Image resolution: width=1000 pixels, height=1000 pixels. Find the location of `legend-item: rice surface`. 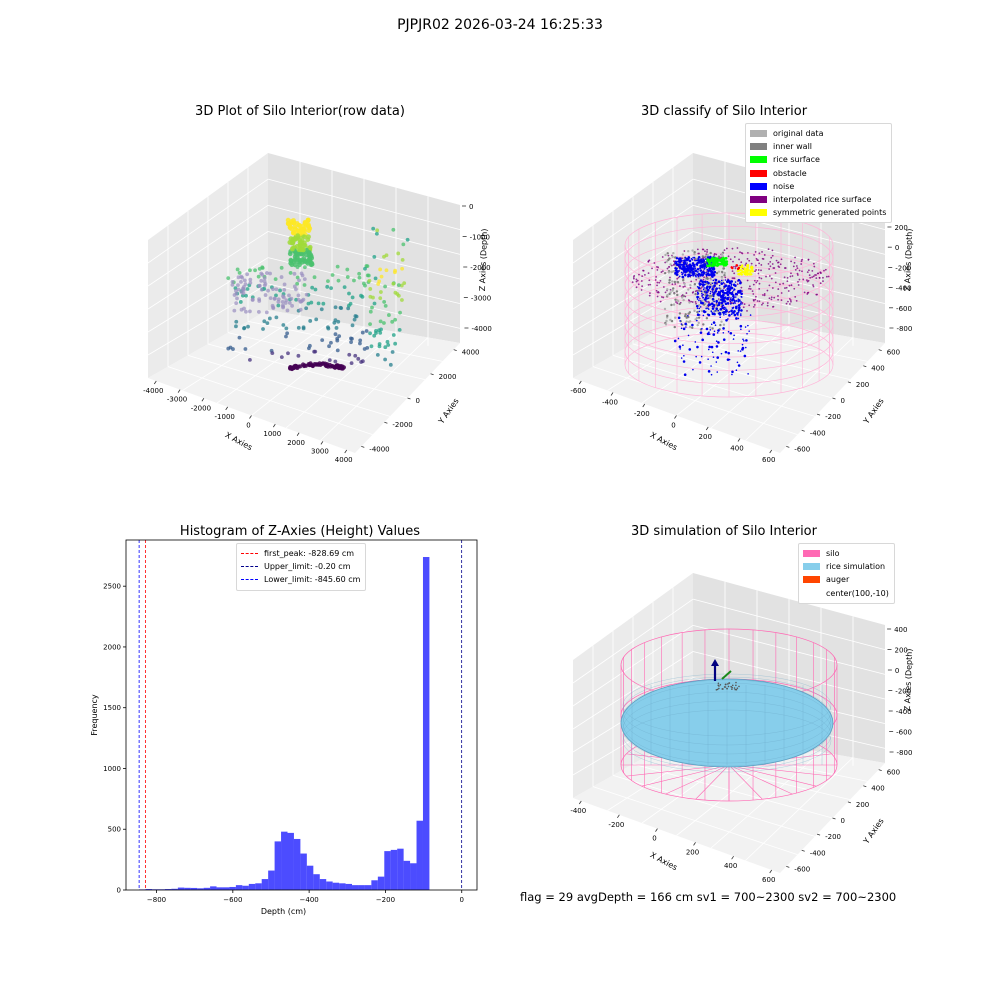

legend-item: rice surface is located at coordinates (818, 159).